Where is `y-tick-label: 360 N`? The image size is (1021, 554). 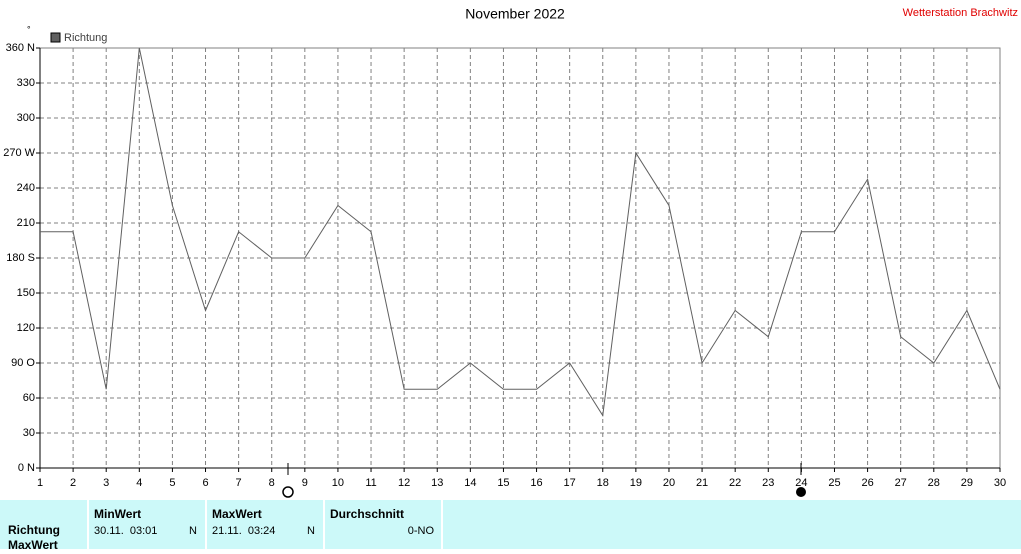 y-tick-label: 360 N is located at coordinates (20, 48).